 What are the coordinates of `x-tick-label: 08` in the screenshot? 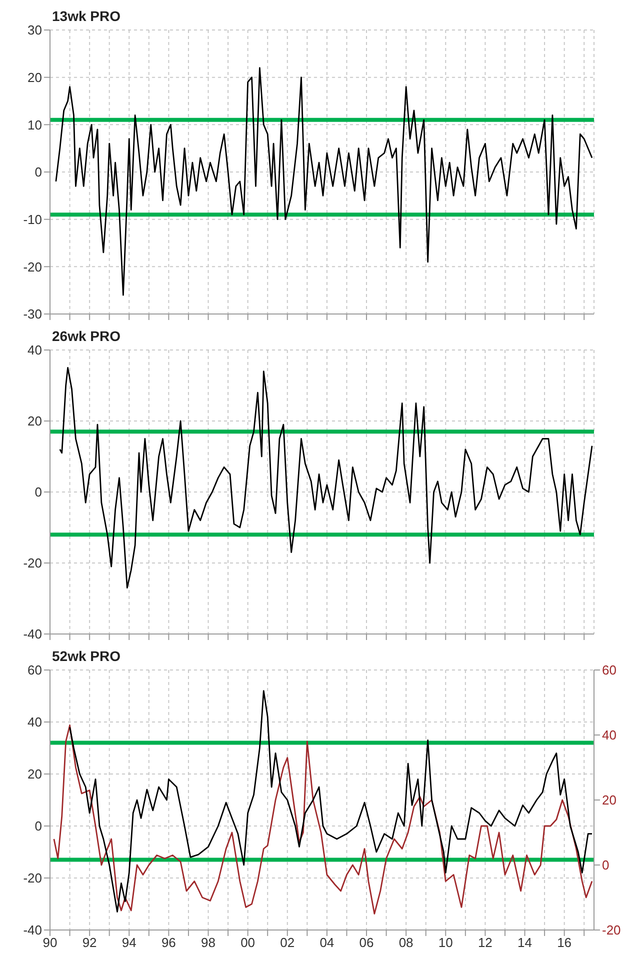 It's located at (406, 942).